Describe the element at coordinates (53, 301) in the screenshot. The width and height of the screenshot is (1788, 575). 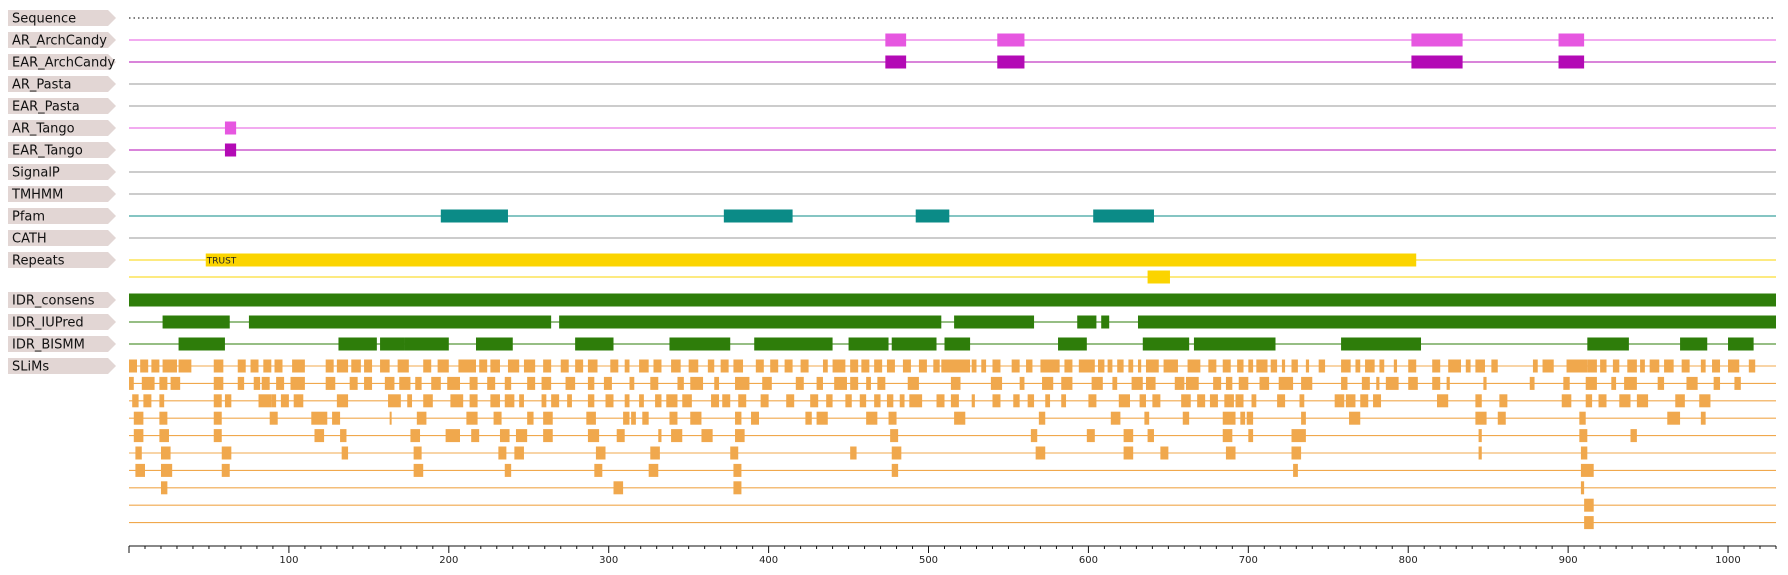
I see `track-label-idr-consens: IDR_consens` at that location.